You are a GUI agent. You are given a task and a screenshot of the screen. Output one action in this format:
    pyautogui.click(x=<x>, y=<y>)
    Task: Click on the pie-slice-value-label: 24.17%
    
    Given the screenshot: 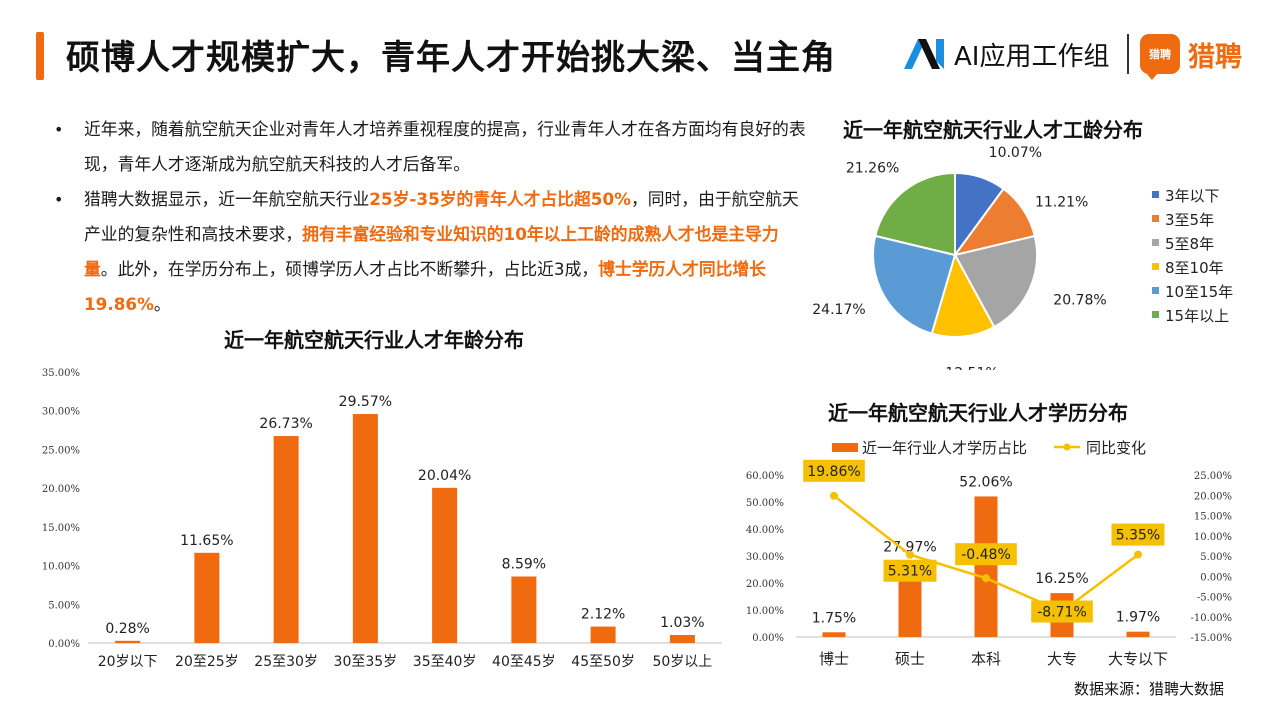 What is the action you would take?
    pyautogui.click(x=838, y=310)
    